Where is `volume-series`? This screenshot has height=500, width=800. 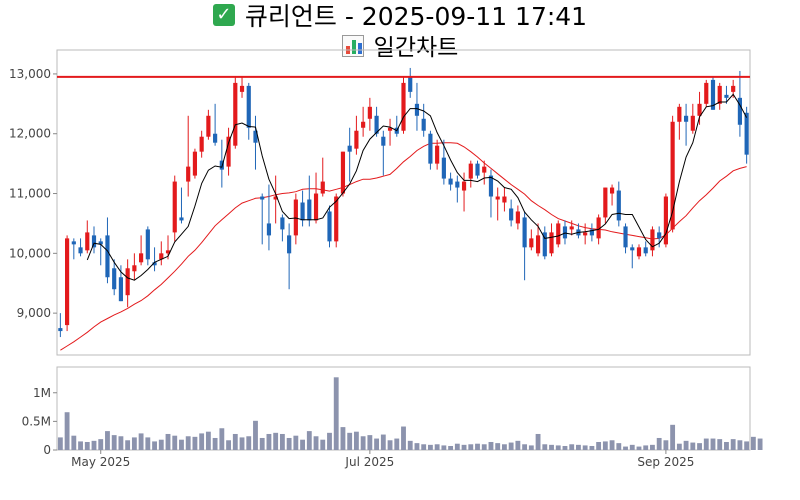 volume-series is located at coordinates (410, 413).